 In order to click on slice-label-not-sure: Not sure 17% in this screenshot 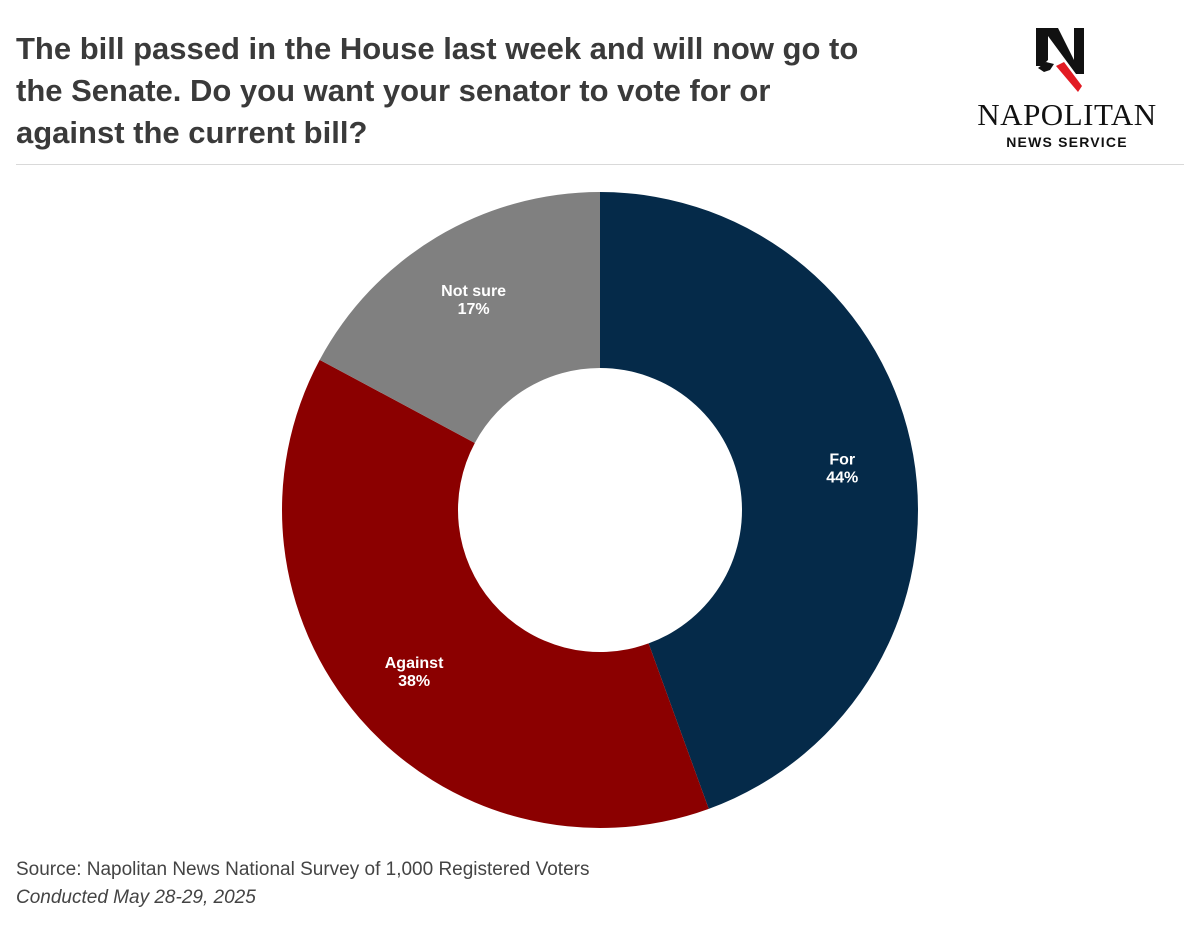, I will do `click(473, 300)`.